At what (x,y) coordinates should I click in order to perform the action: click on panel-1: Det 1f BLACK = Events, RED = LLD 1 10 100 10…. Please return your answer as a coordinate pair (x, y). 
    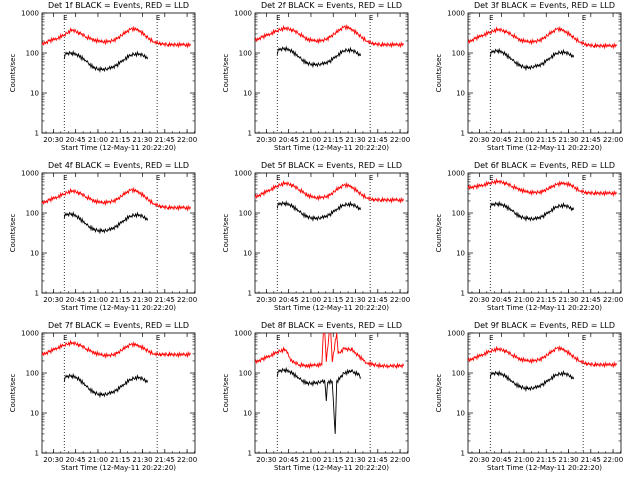
    Looking at the image, I should click on (103, 76).